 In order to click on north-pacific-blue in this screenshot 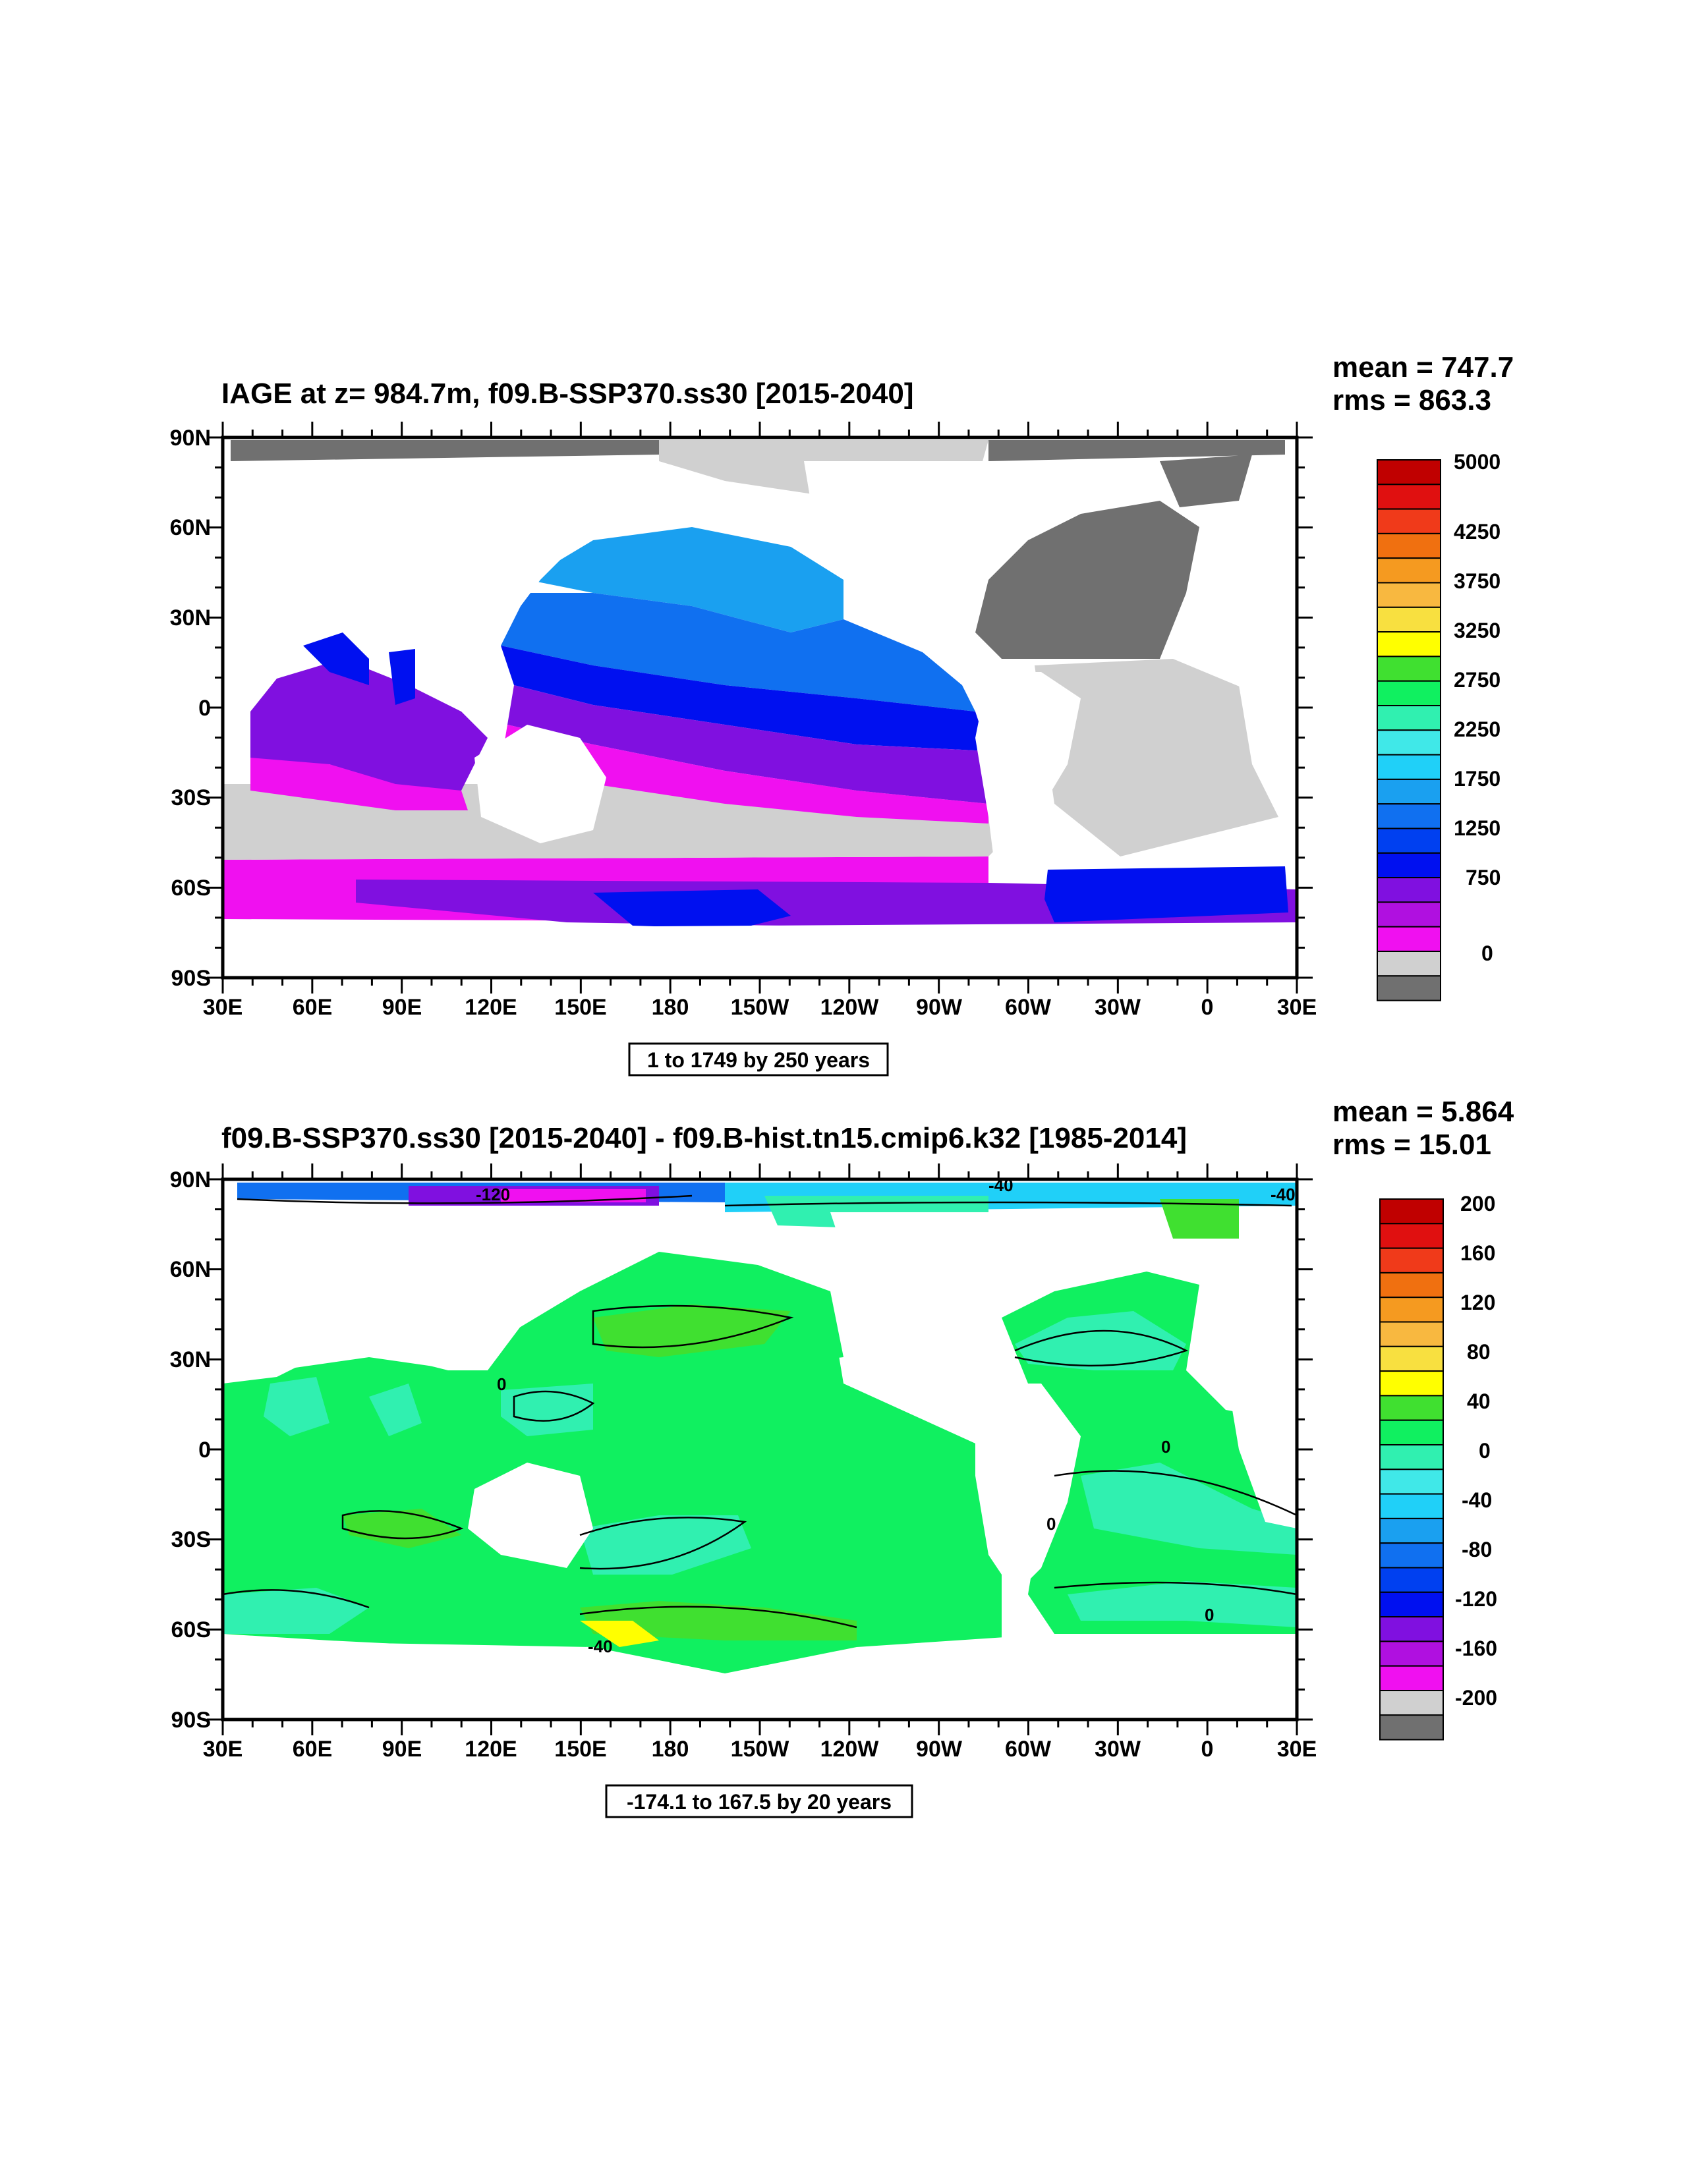, I will do `click(738, 652)`.